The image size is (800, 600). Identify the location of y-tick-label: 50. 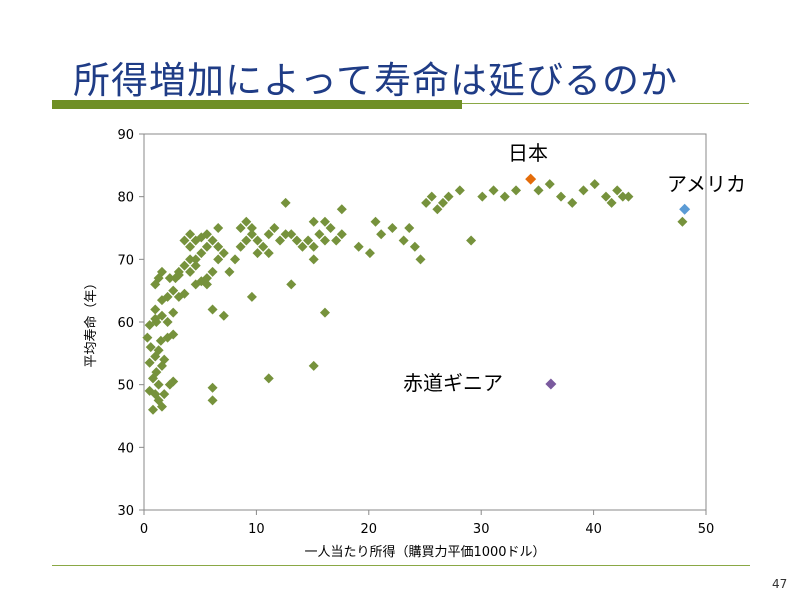
(125, 386).